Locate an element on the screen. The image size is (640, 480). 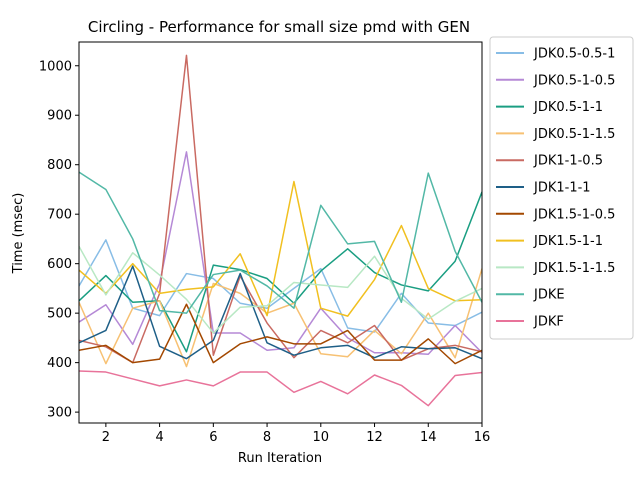
legend-item: JDK1.5-1-1 is located at coordinates (549, 241).